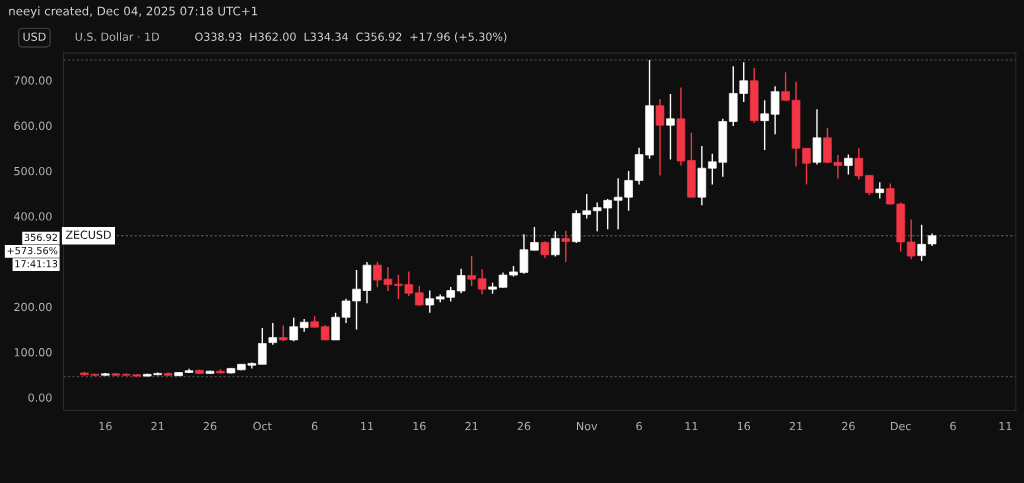 This screenshot has width=1024, height=483. What do you see at coordinates (901, 426) in the screenshot?
I see `x-tick-label: Dec` at bounding box center [901, 426].